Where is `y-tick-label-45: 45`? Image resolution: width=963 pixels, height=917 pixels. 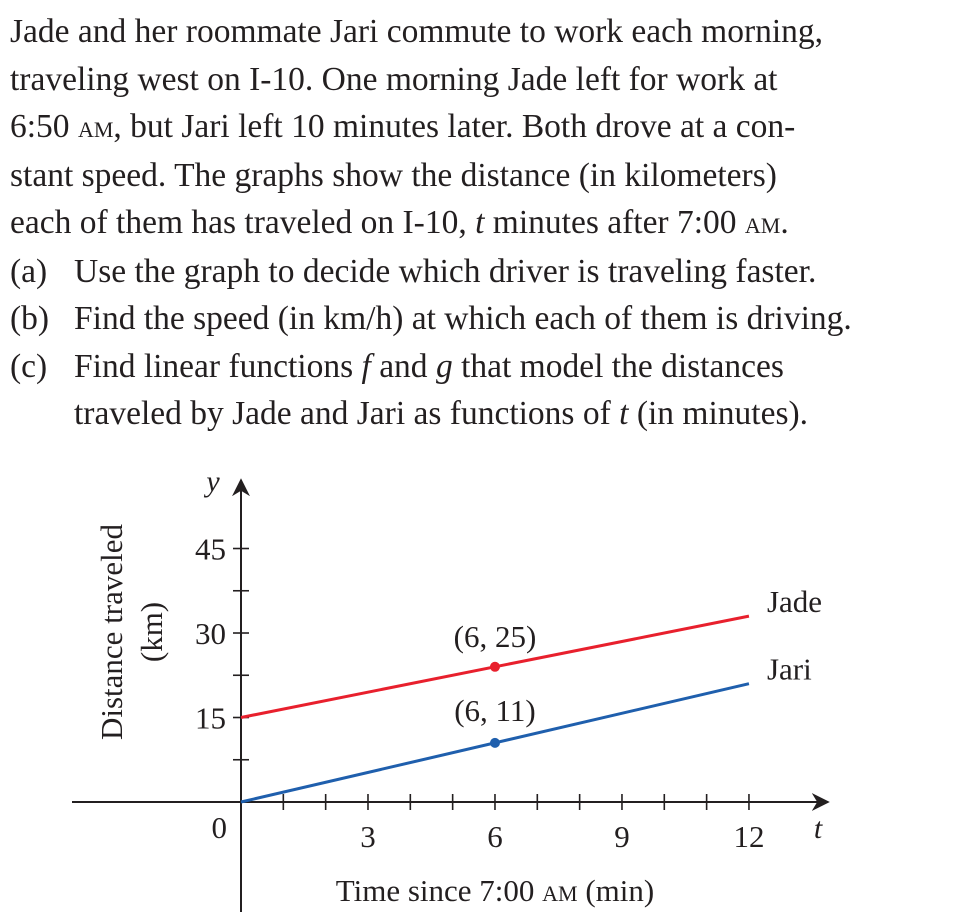 y-tick-label-45: 45 is located at coordinates (210, 549).